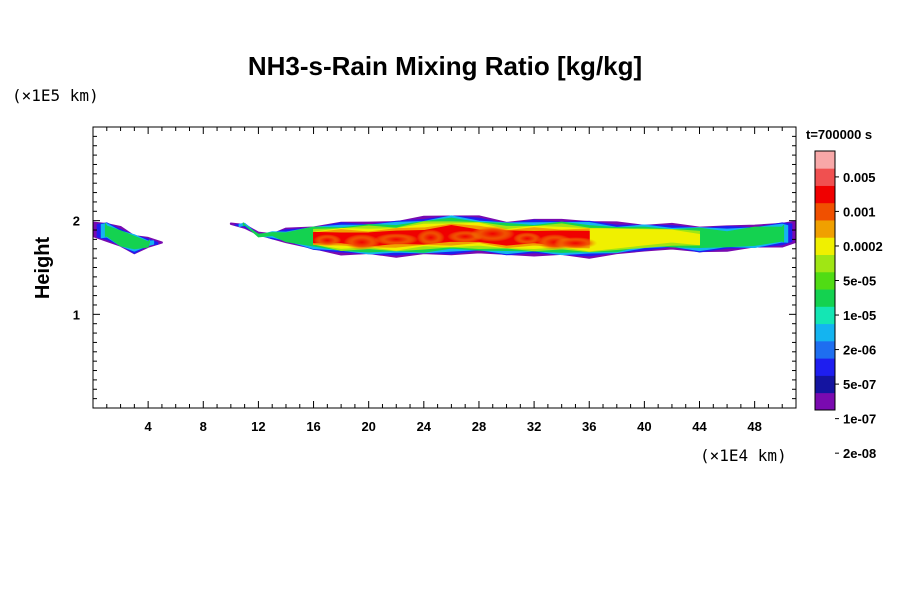 The width and height of the screenshot is (900, 600). I want to click on y-tick-label: 2, so click(76, 221).